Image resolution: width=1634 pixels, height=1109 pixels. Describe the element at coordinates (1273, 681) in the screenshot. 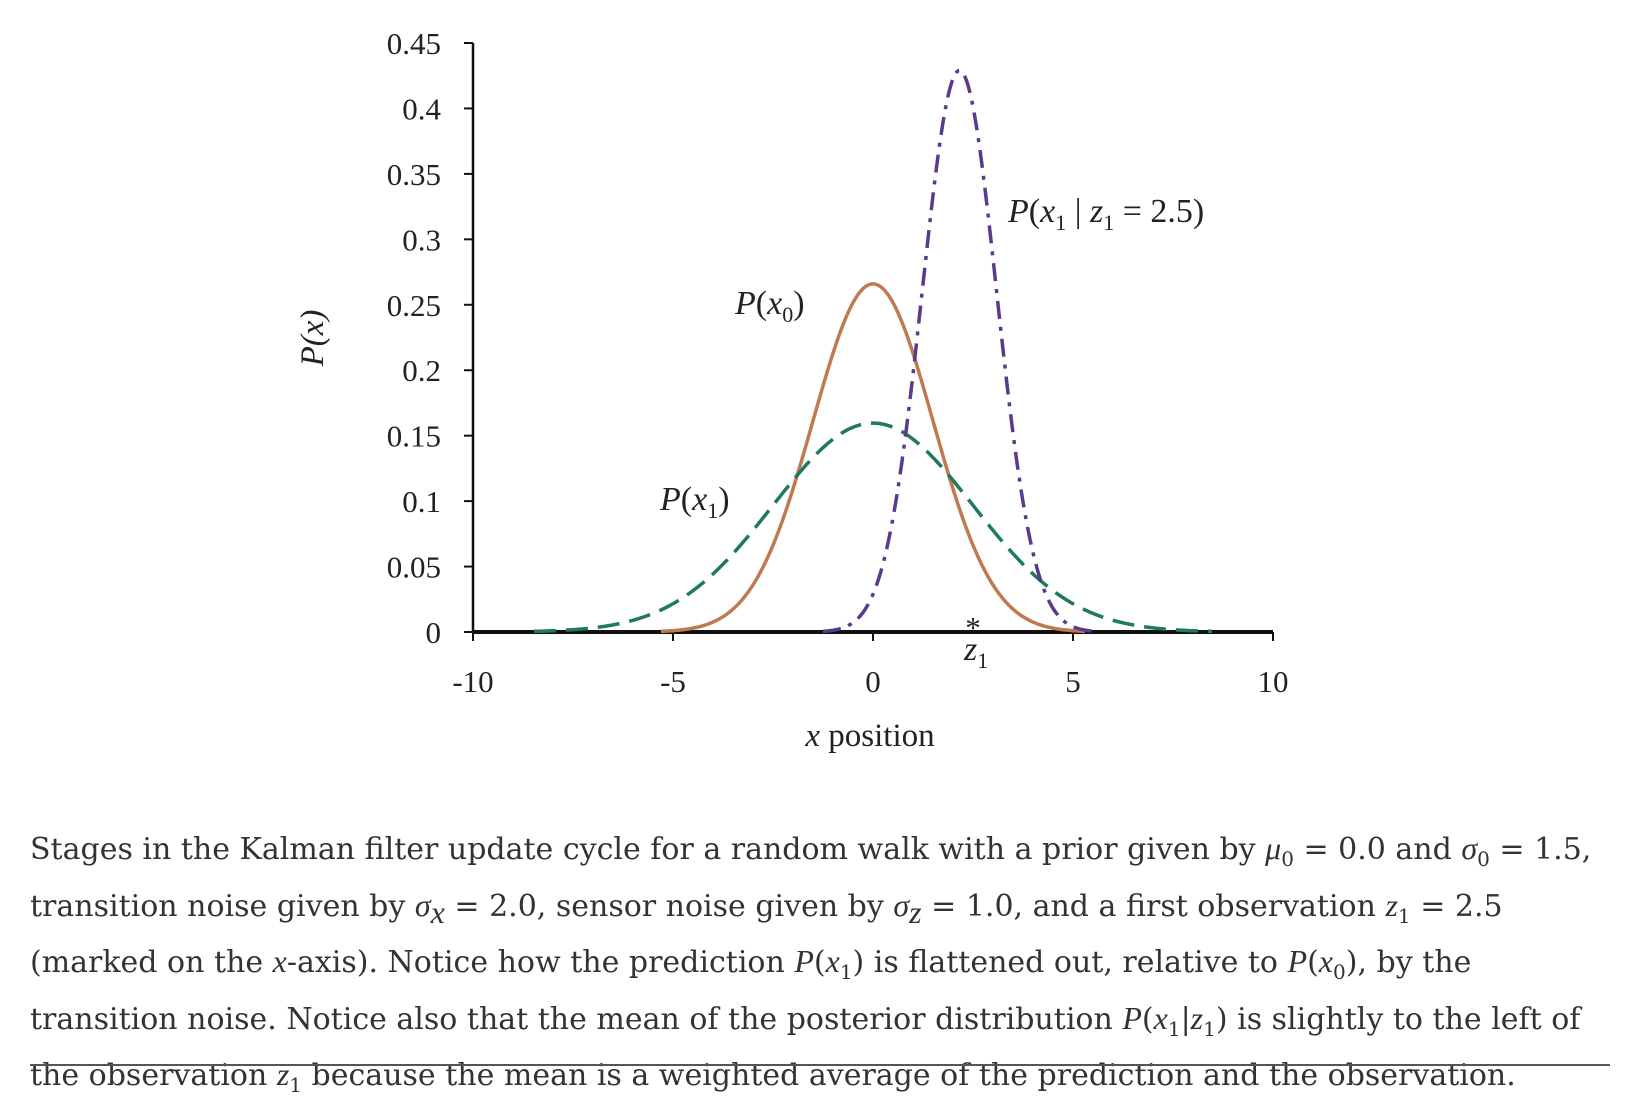

I see `x-tick-label: 10` at that location.